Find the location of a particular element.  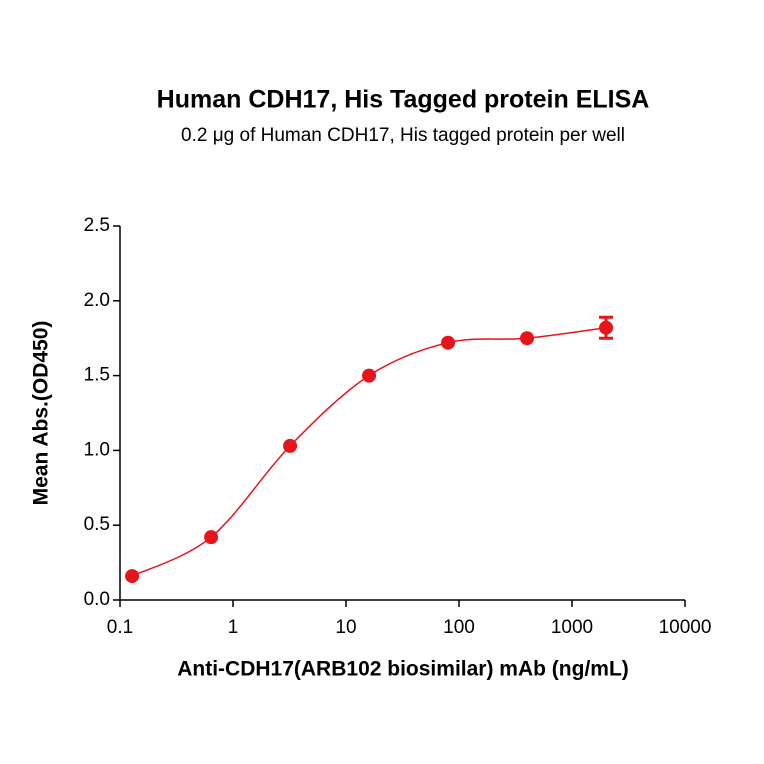

y-tick-label: 0.0 is located at coordinates (97, 599).